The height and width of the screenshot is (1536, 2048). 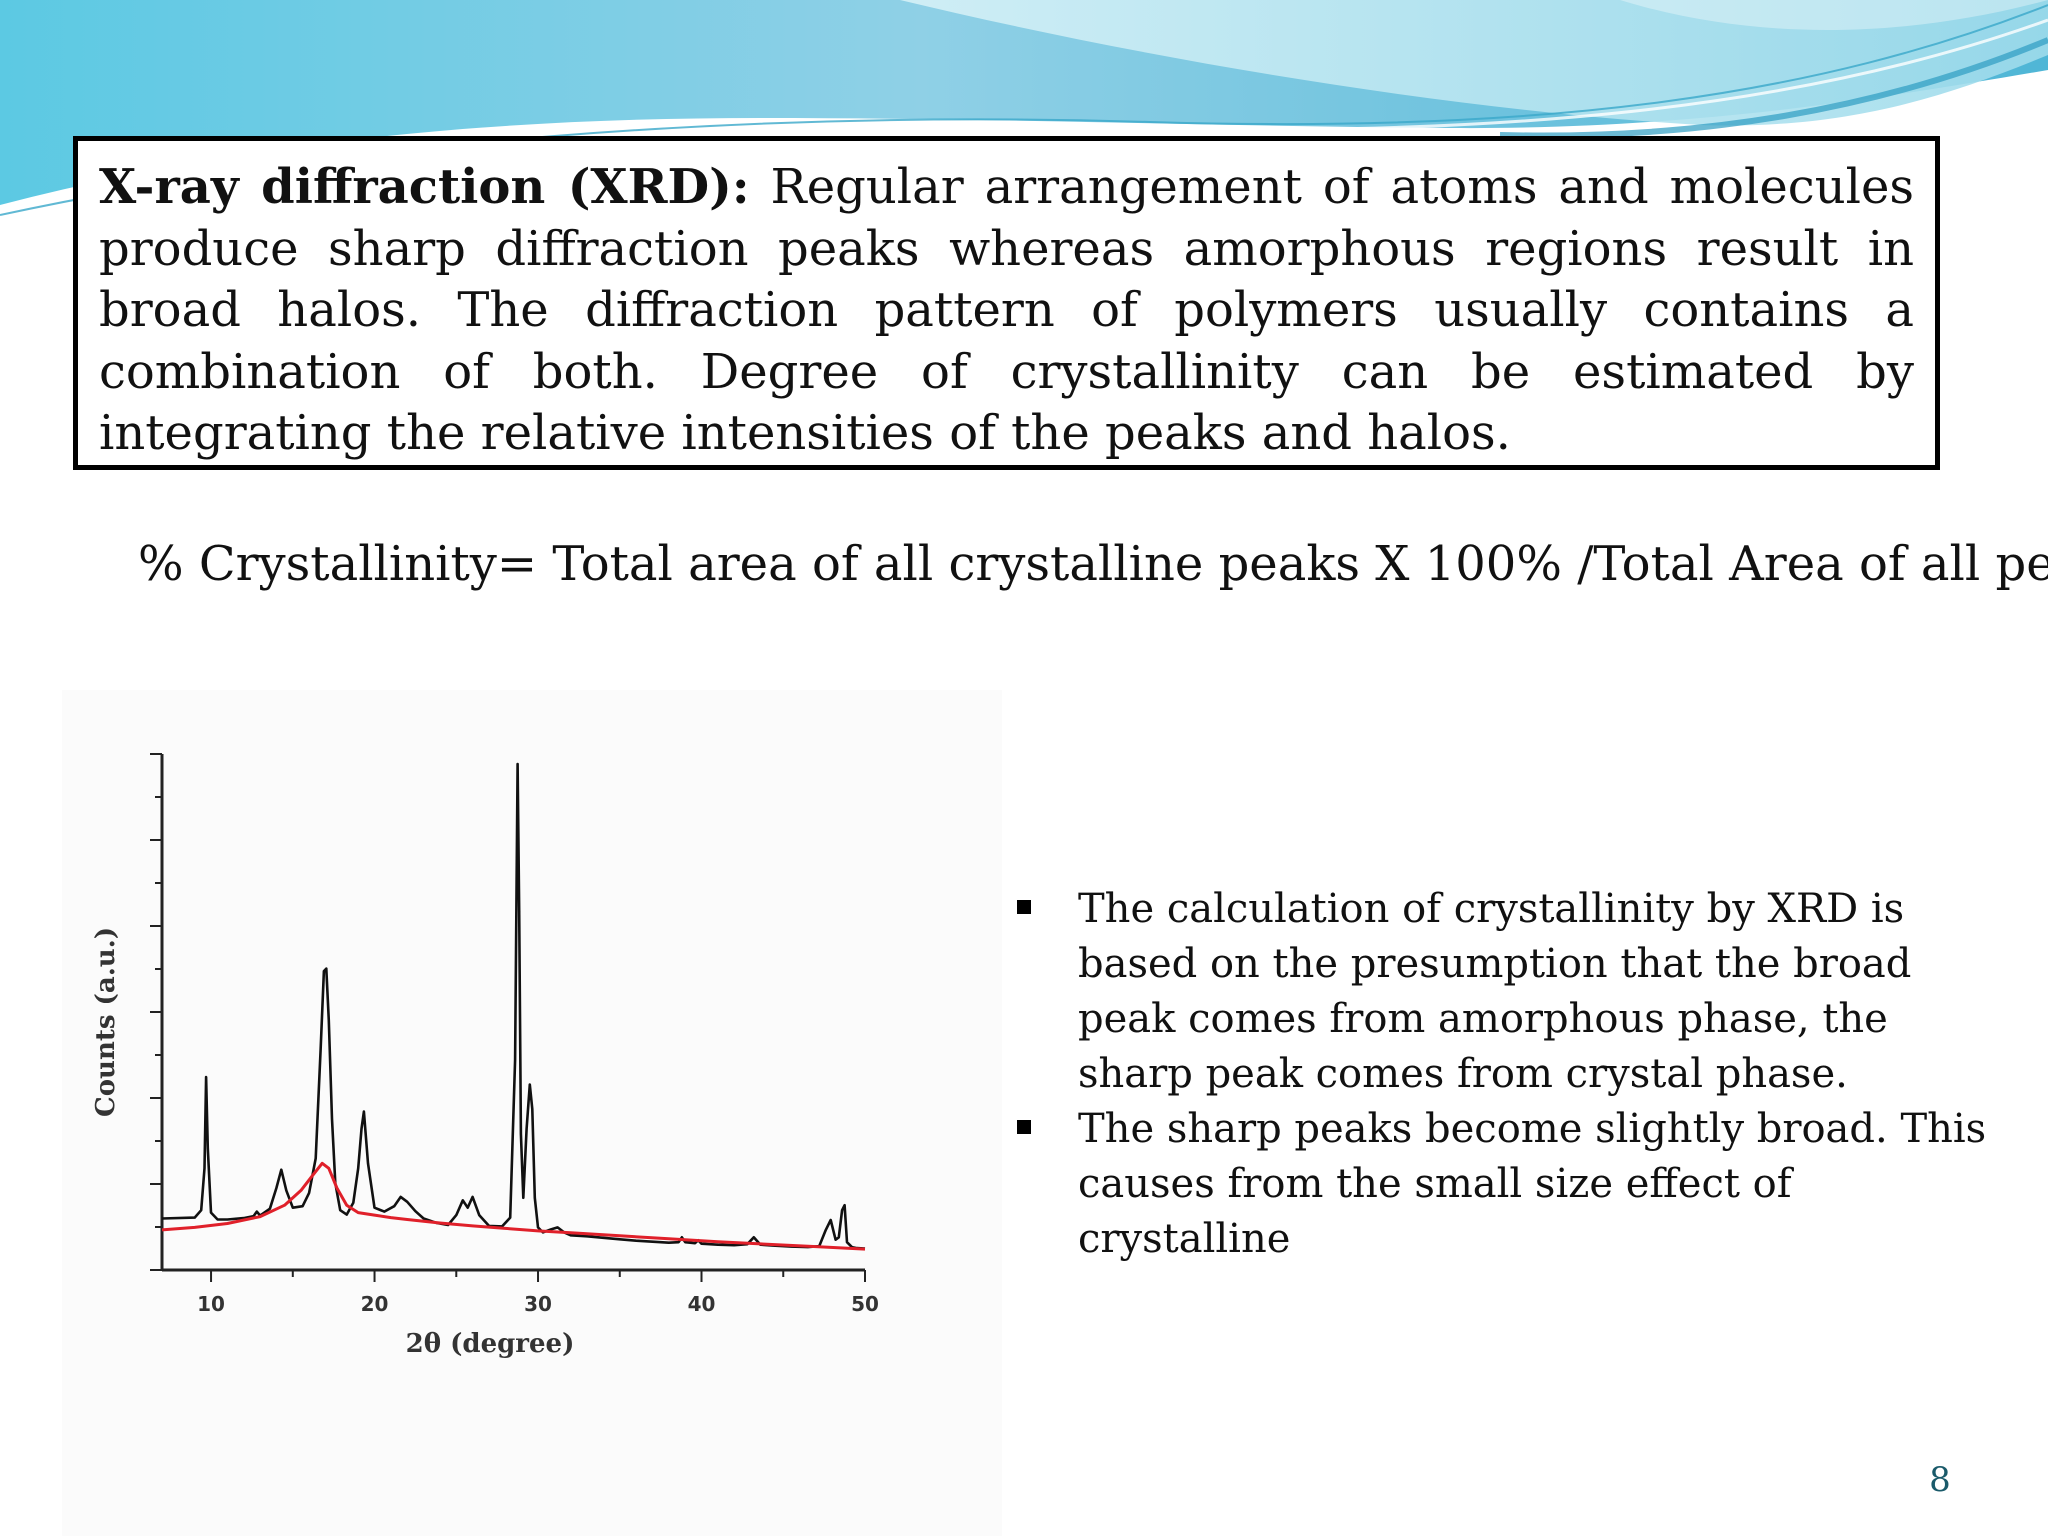 What do you see at coordinates (538, 1304) in the screenshot?
I see `x-tick-label: 30` at bounding box center [538, 1304].